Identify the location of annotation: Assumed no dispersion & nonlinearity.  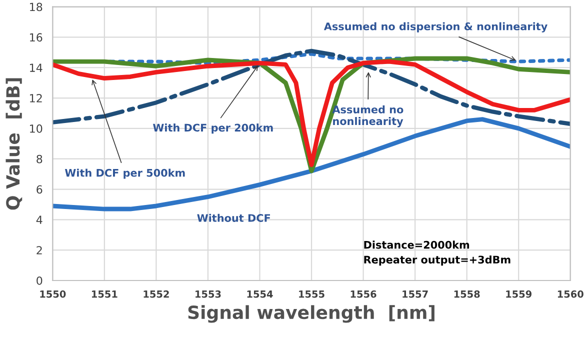
(436, 27).